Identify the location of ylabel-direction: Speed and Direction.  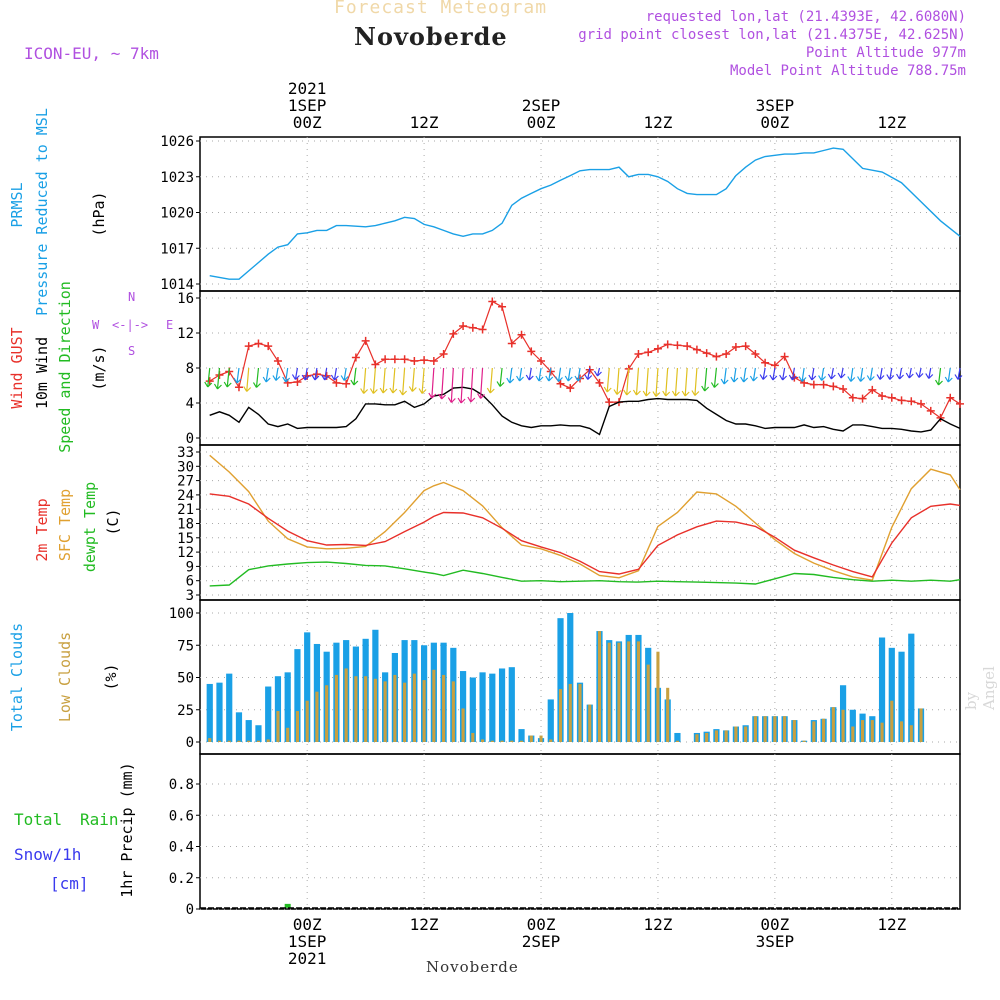
(65, 367).